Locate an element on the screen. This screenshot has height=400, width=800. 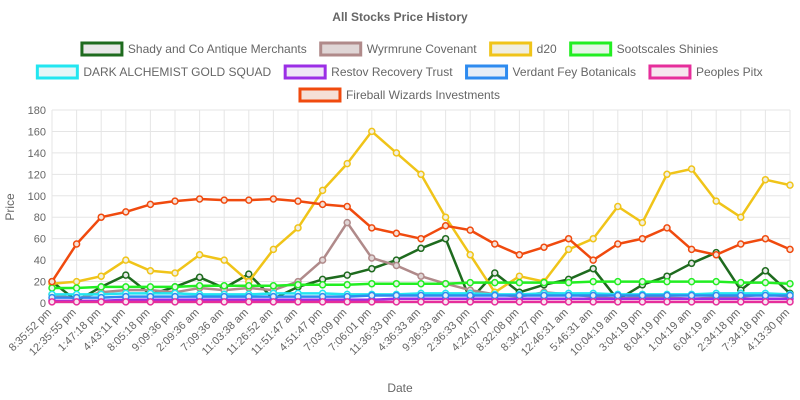
legend-item-d20: d20 is located at coordinates (523, 49).